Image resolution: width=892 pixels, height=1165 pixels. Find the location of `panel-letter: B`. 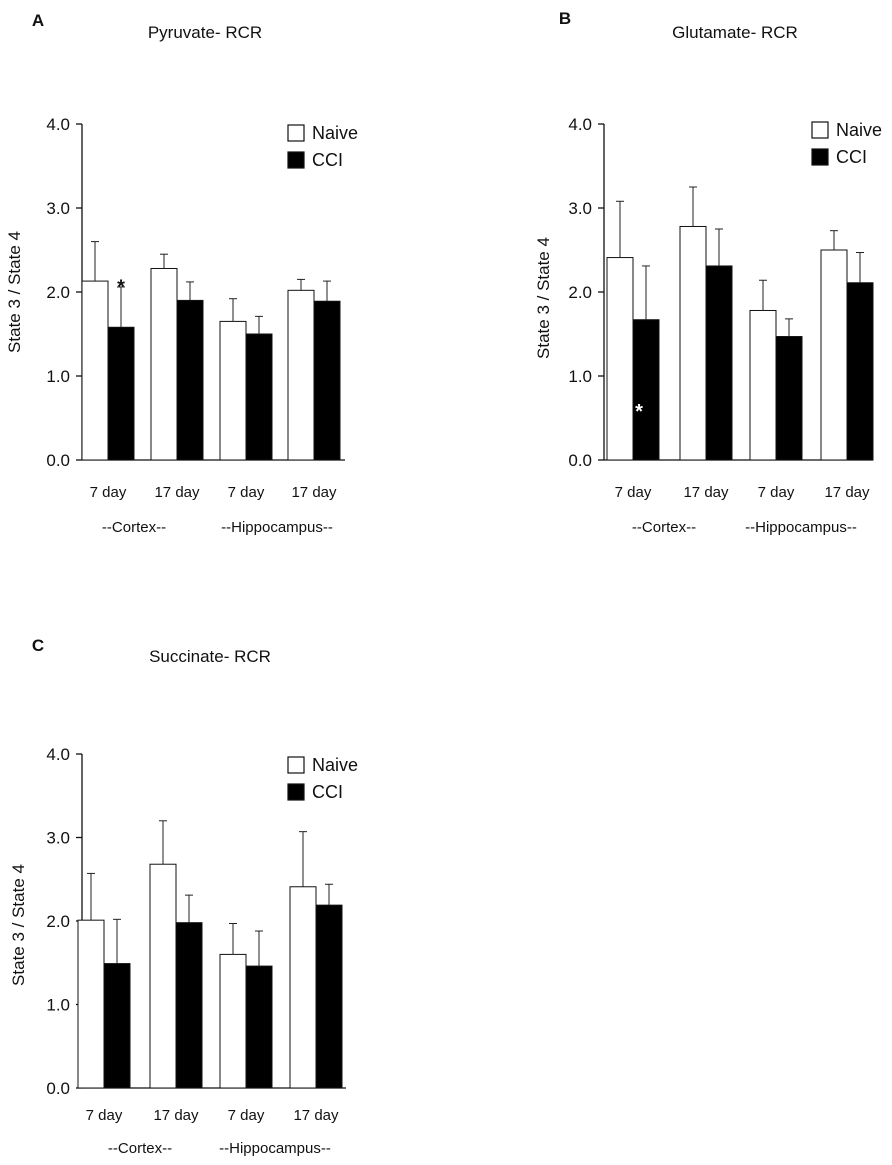

panel-letter: B is located at coordinates (565, 18).